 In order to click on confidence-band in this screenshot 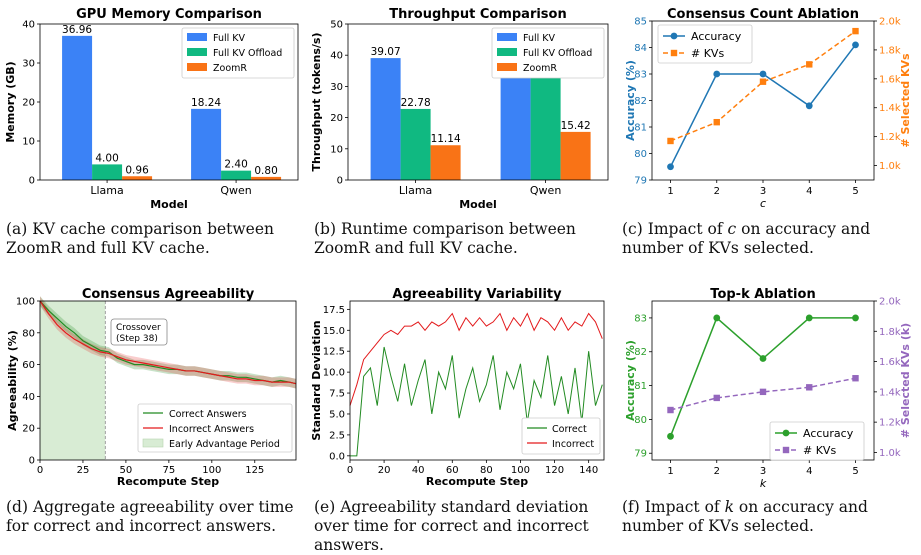, I will do `click(168, 342)`.